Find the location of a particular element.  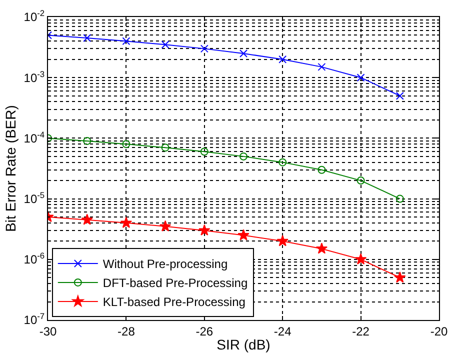

x-tick-label: -26 is located at coordinates (205, 331).